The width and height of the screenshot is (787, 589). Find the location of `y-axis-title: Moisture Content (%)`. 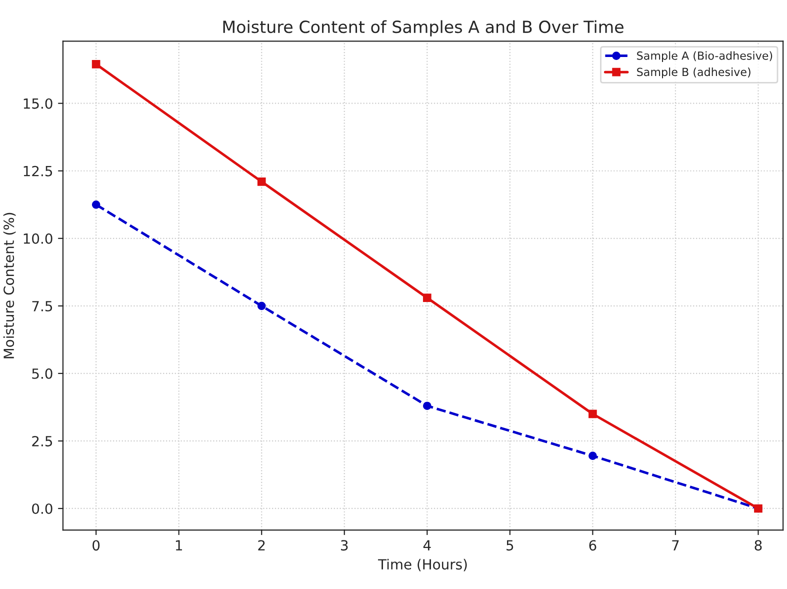

y-axis-title: Moisture Content (%) is located at coordinates (9, 285).